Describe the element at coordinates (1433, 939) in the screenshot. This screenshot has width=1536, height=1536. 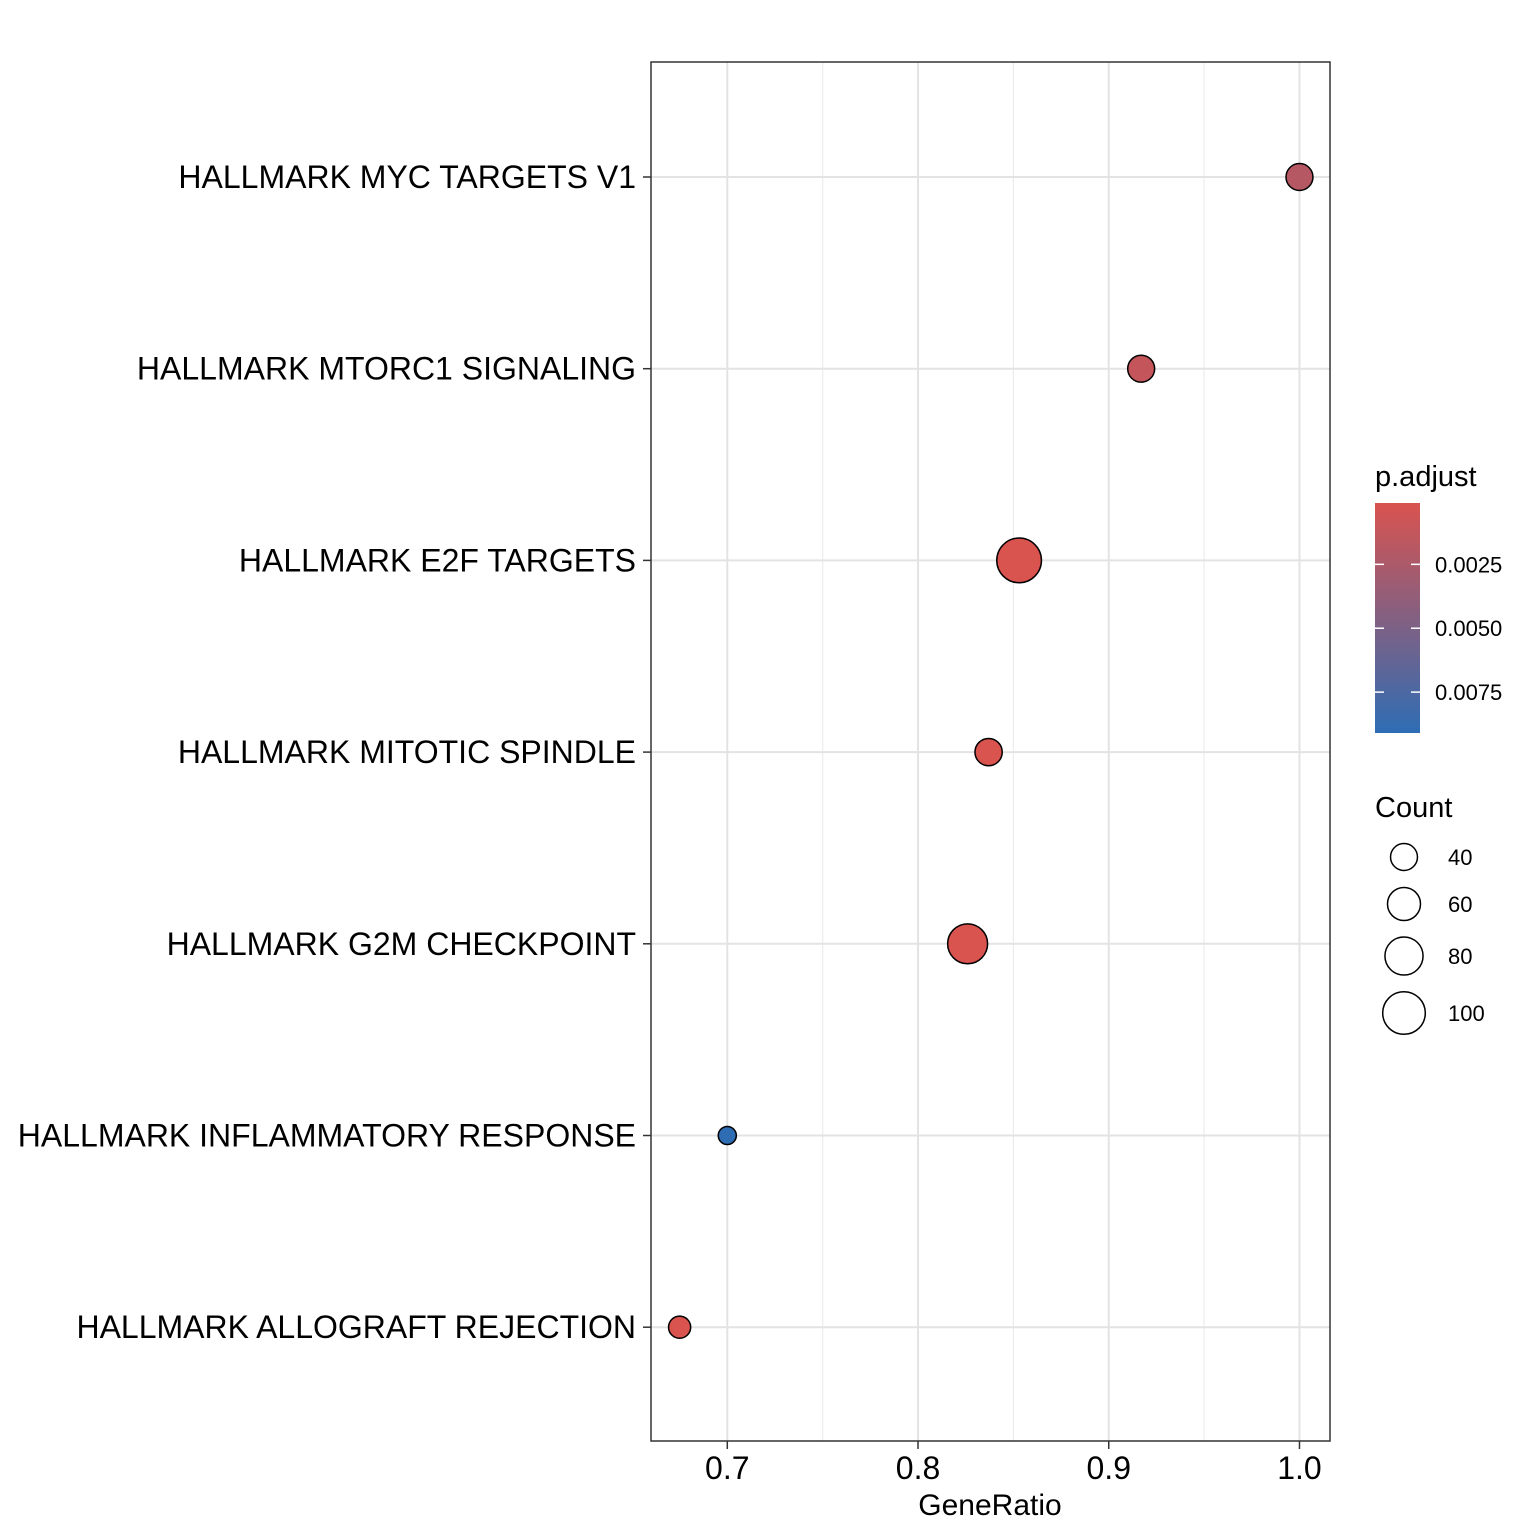
I see `size-legend-items: 40 60 80 100` at that location.